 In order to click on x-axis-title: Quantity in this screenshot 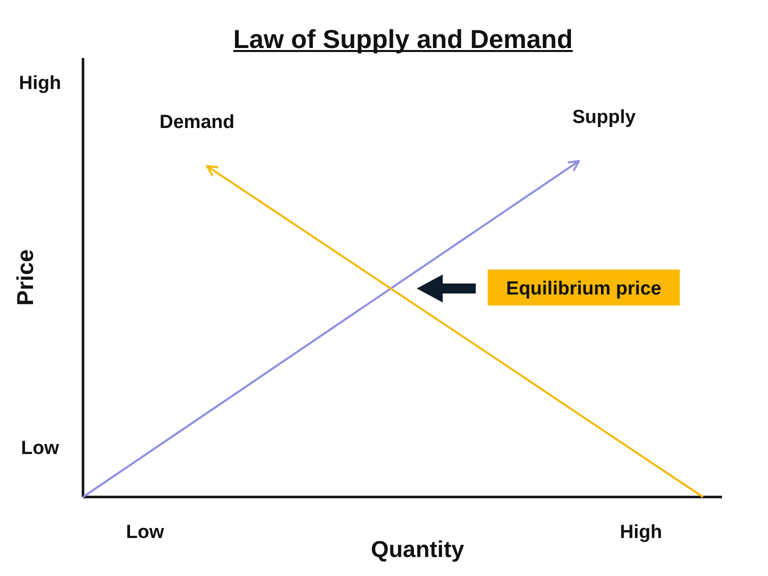, I will do `click(417, 549)`.